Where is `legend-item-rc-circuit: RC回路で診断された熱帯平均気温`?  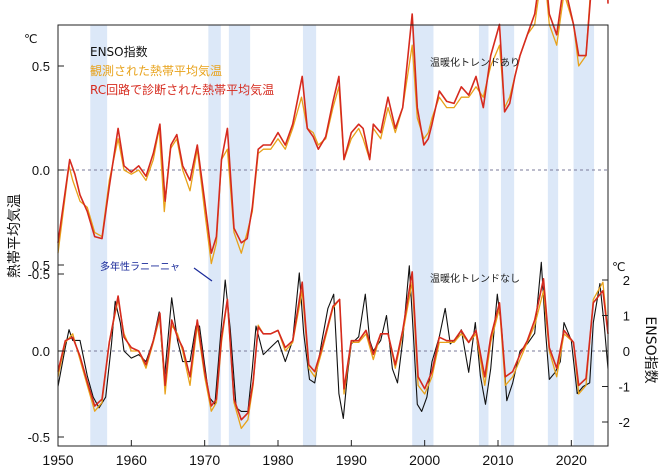 legend-item-rc-circuit: RC回路で診断された熱帯平均気温 is located at coordinates (182, 89).